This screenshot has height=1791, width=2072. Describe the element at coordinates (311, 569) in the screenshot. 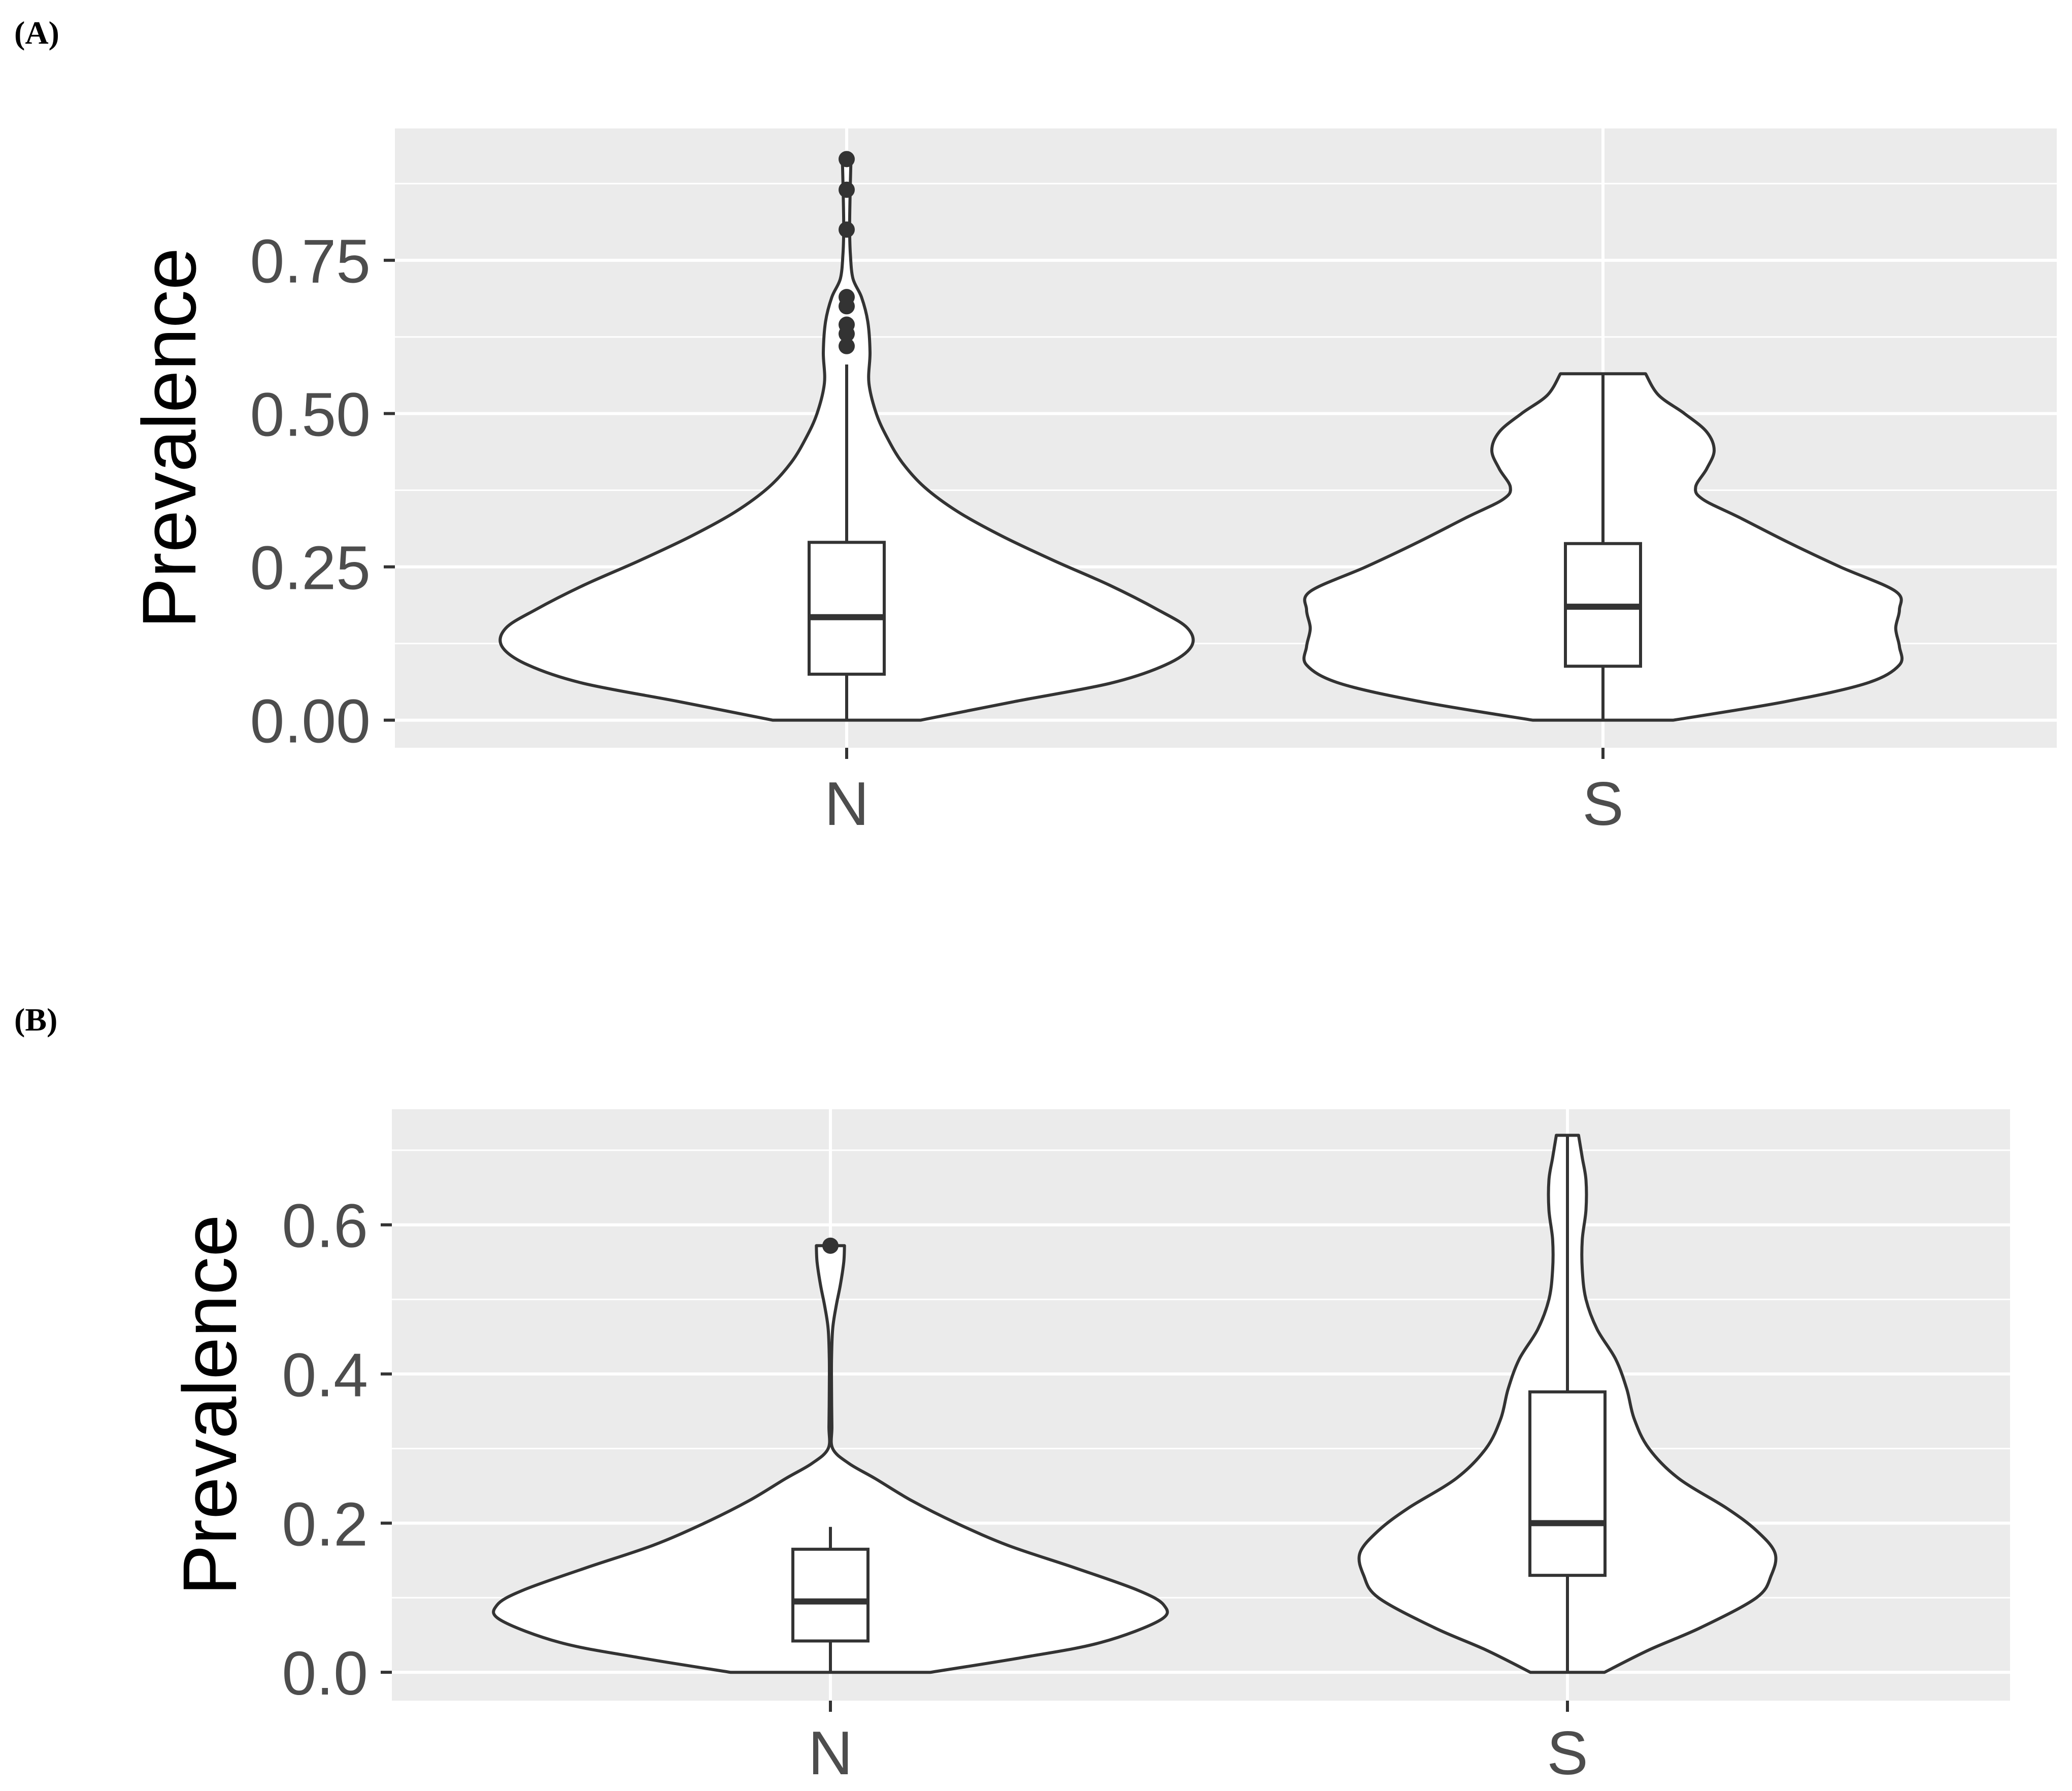

I see `y-tick-label: 0.25` at that location.